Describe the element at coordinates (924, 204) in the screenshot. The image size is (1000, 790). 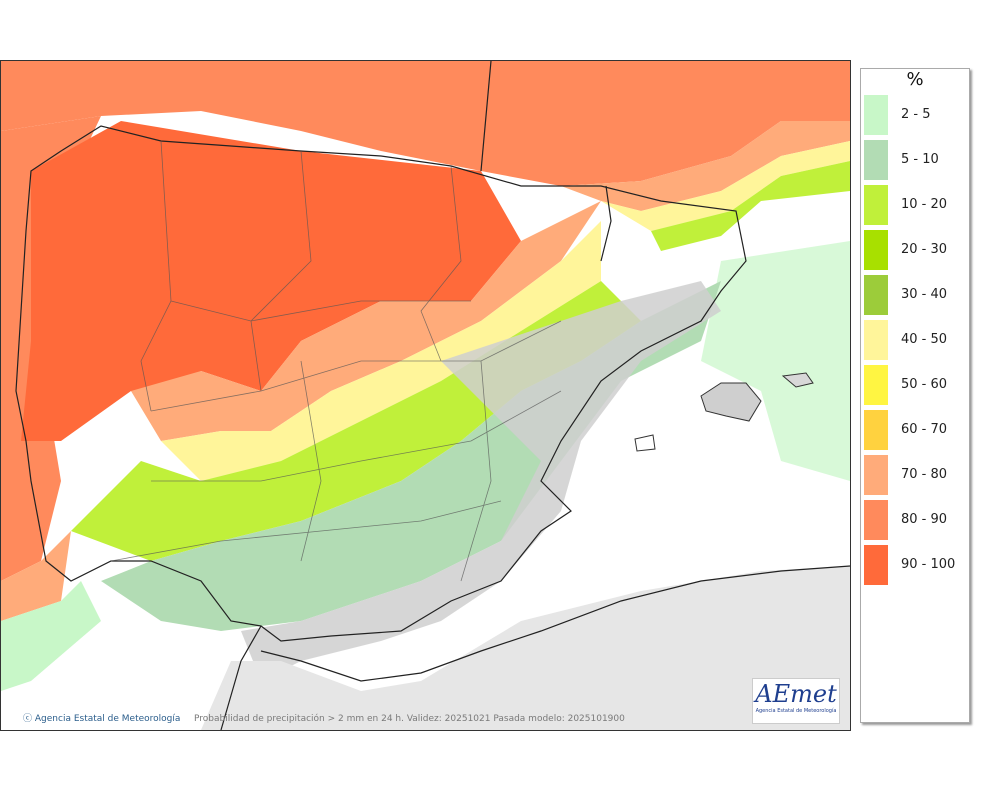
I see `legend-label: 10 - 20` at that location.